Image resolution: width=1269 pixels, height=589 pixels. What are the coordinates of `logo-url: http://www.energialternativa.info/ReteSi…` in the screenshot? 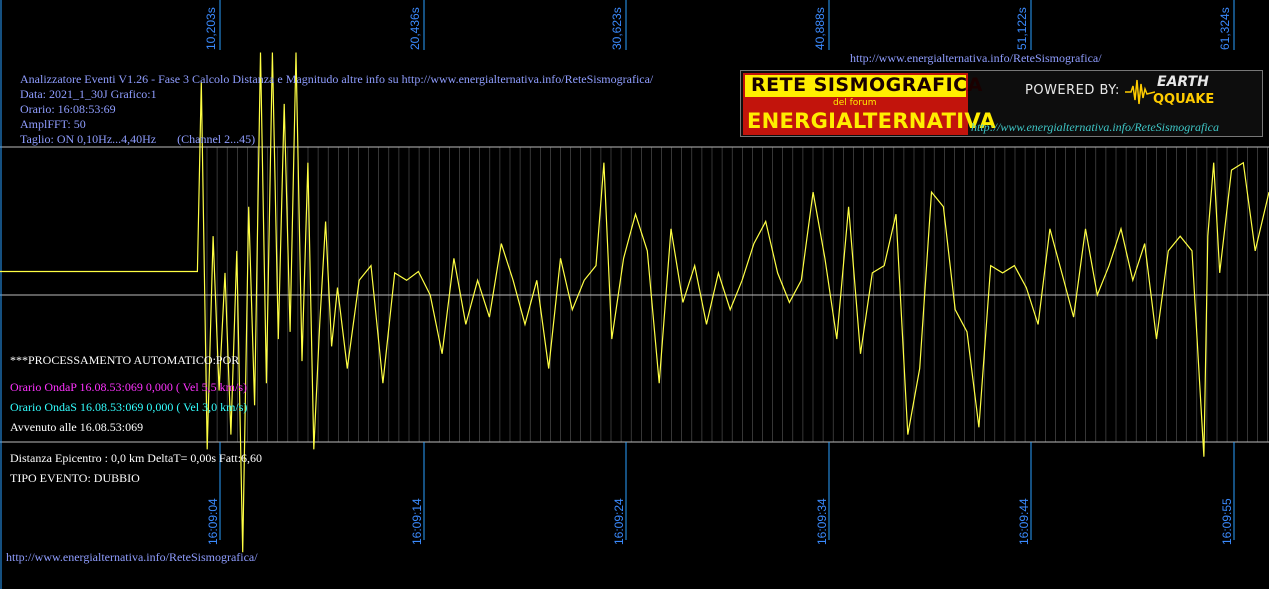 It's located at (1095, 127).